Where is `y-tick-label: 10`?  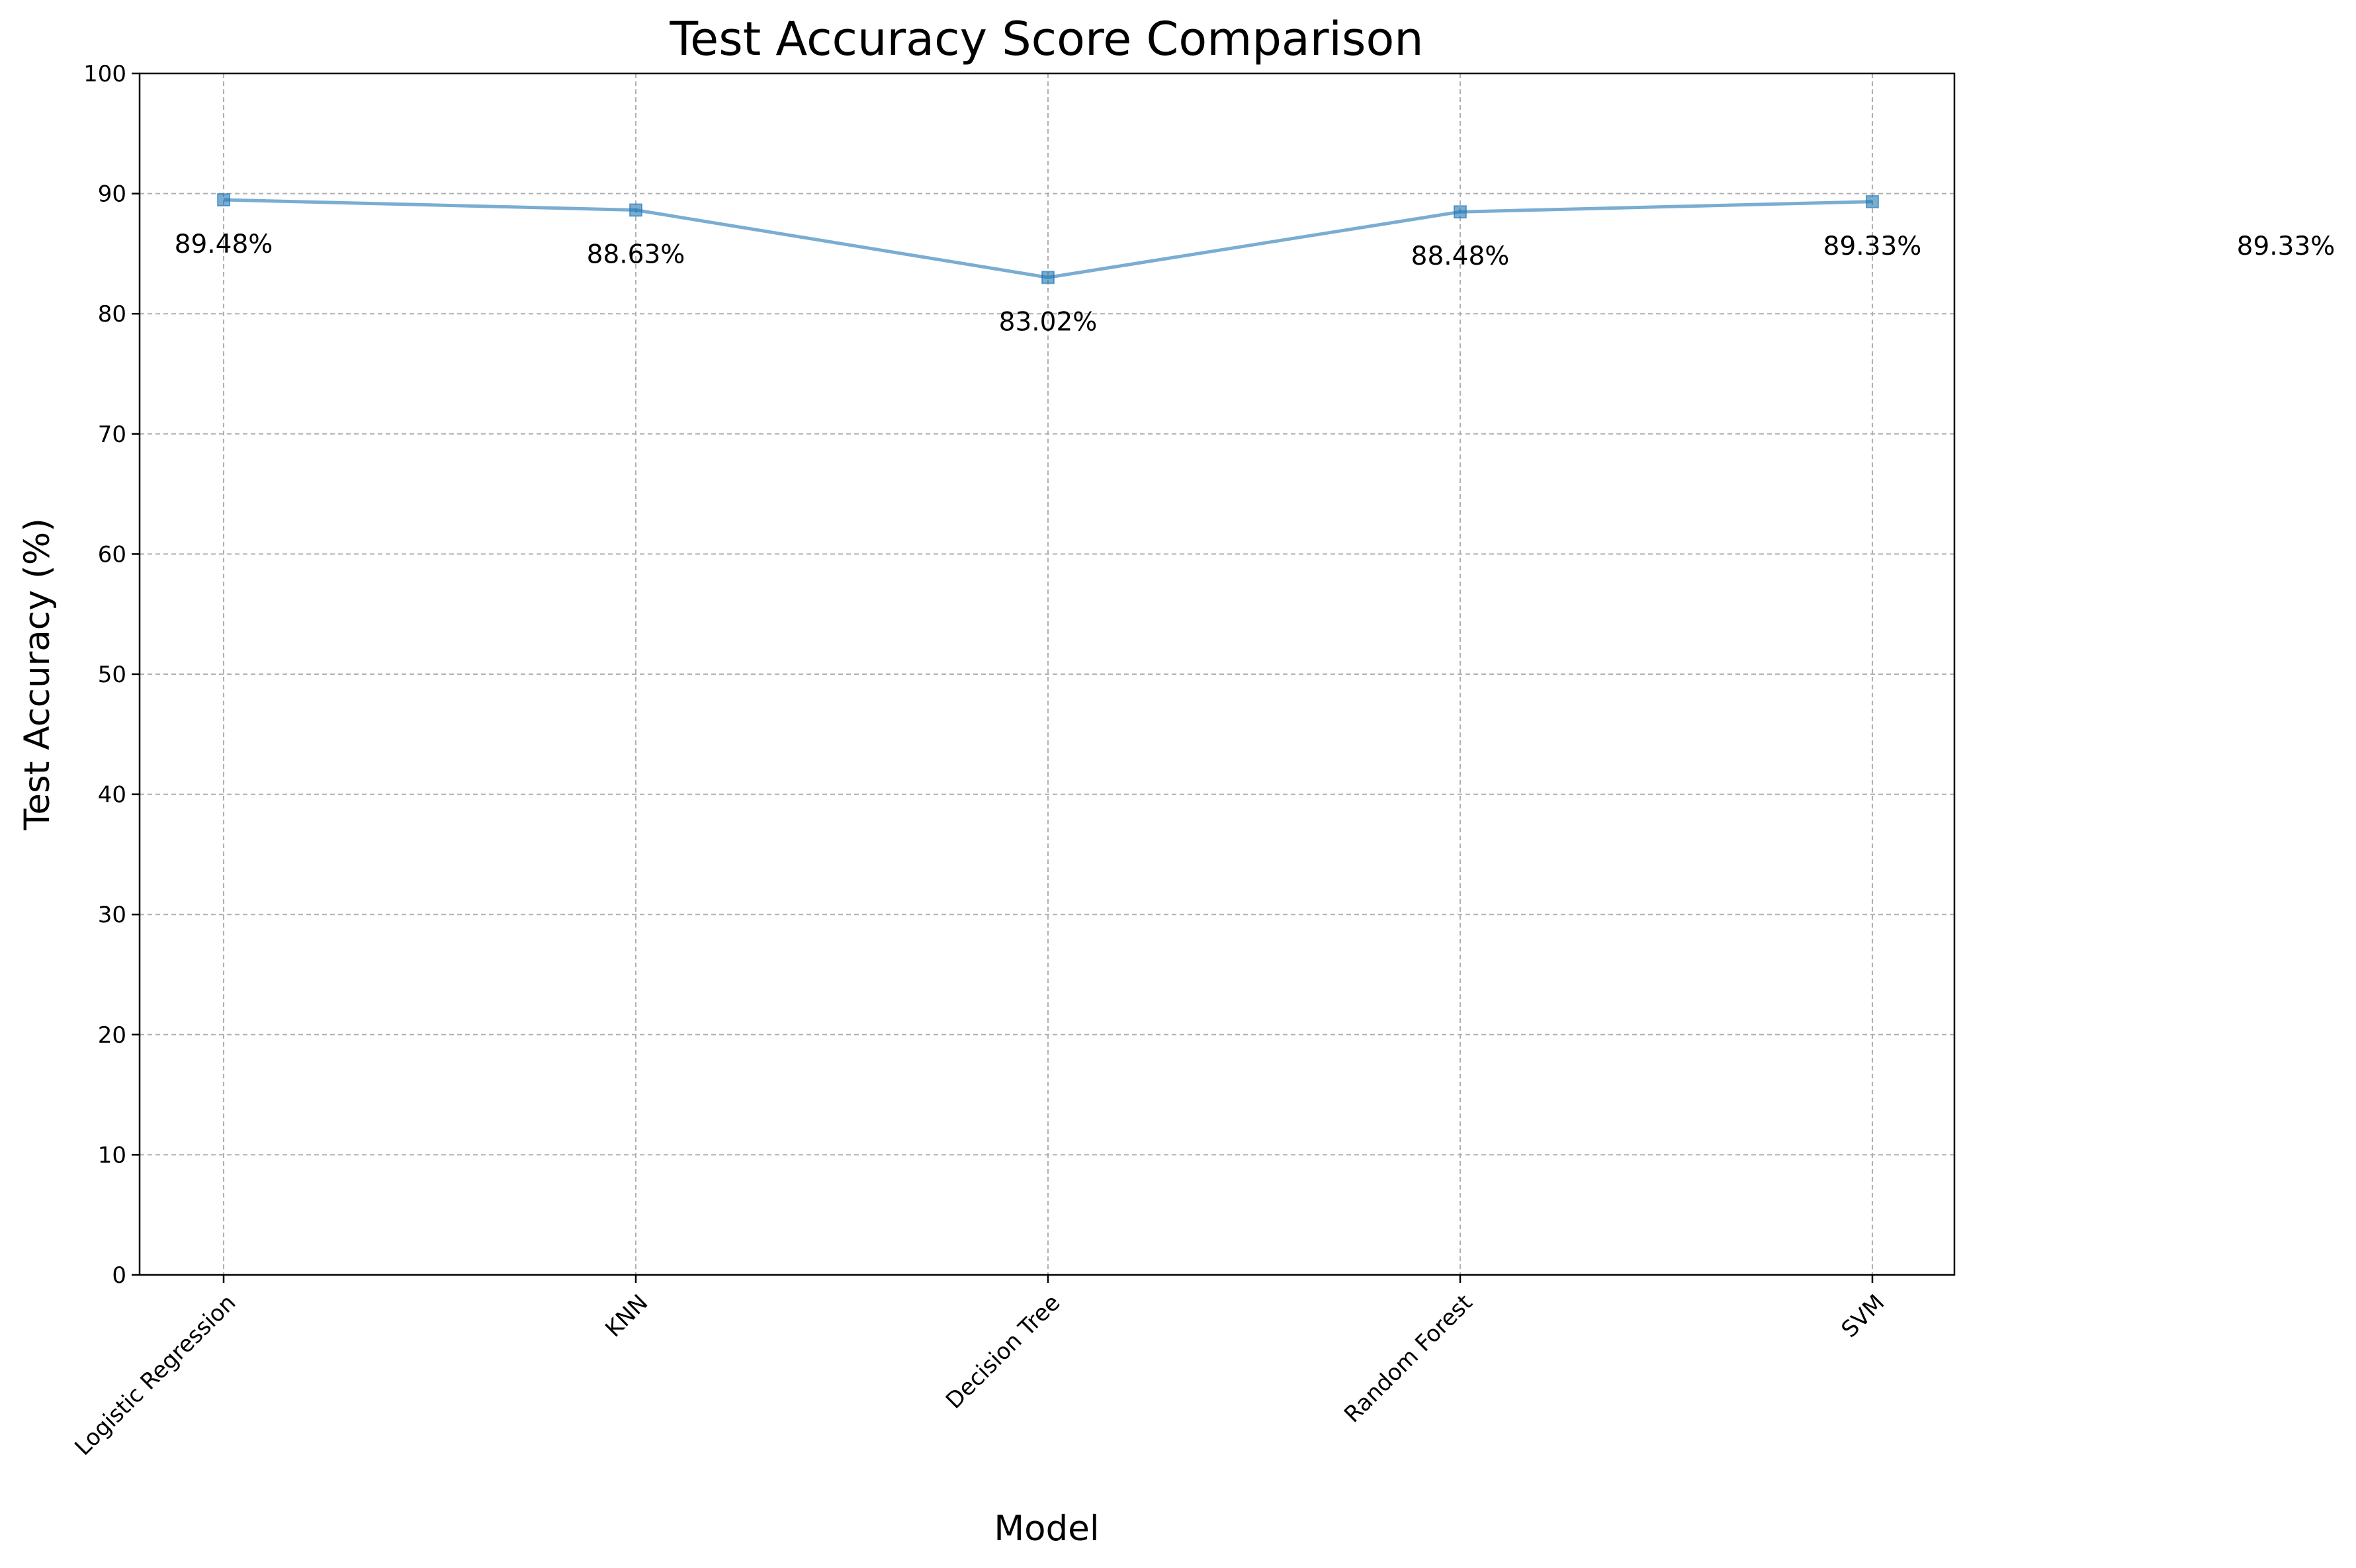
y-tick-label: 10 is located at coordinates (112, 1155).